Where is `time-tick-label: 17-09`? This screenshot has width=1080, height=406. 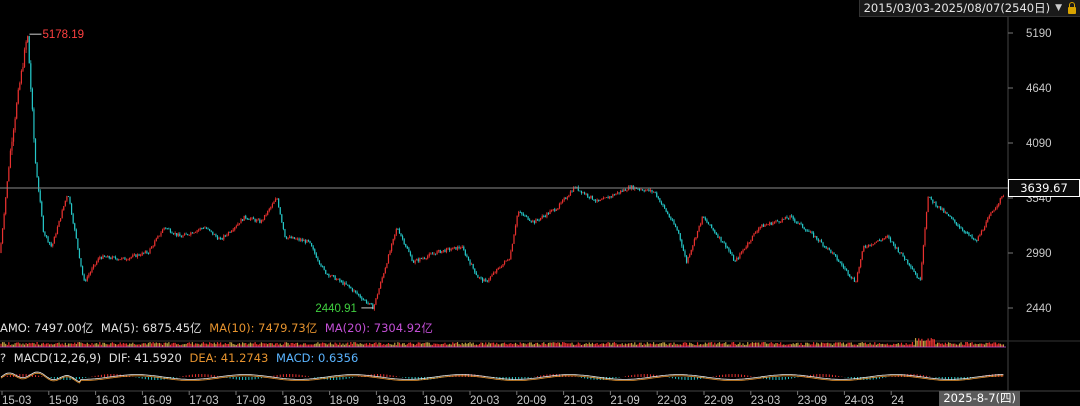
time-tick-label: 17-09 is located at coordinates (250, 400).